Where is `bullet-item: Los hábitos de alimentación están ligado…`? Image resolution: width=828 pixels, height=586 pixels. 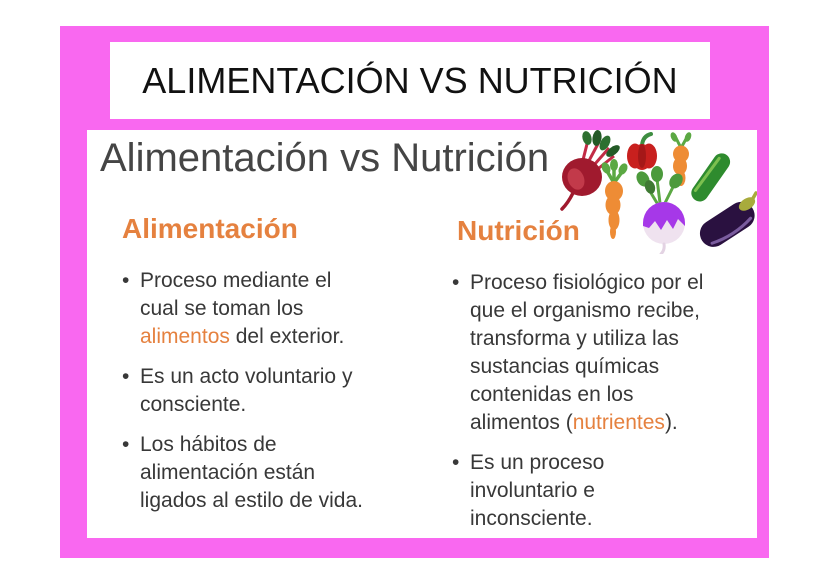
bullet-item: Los hábitos de alimentación están ligado… is located at coordinates (256, 473).